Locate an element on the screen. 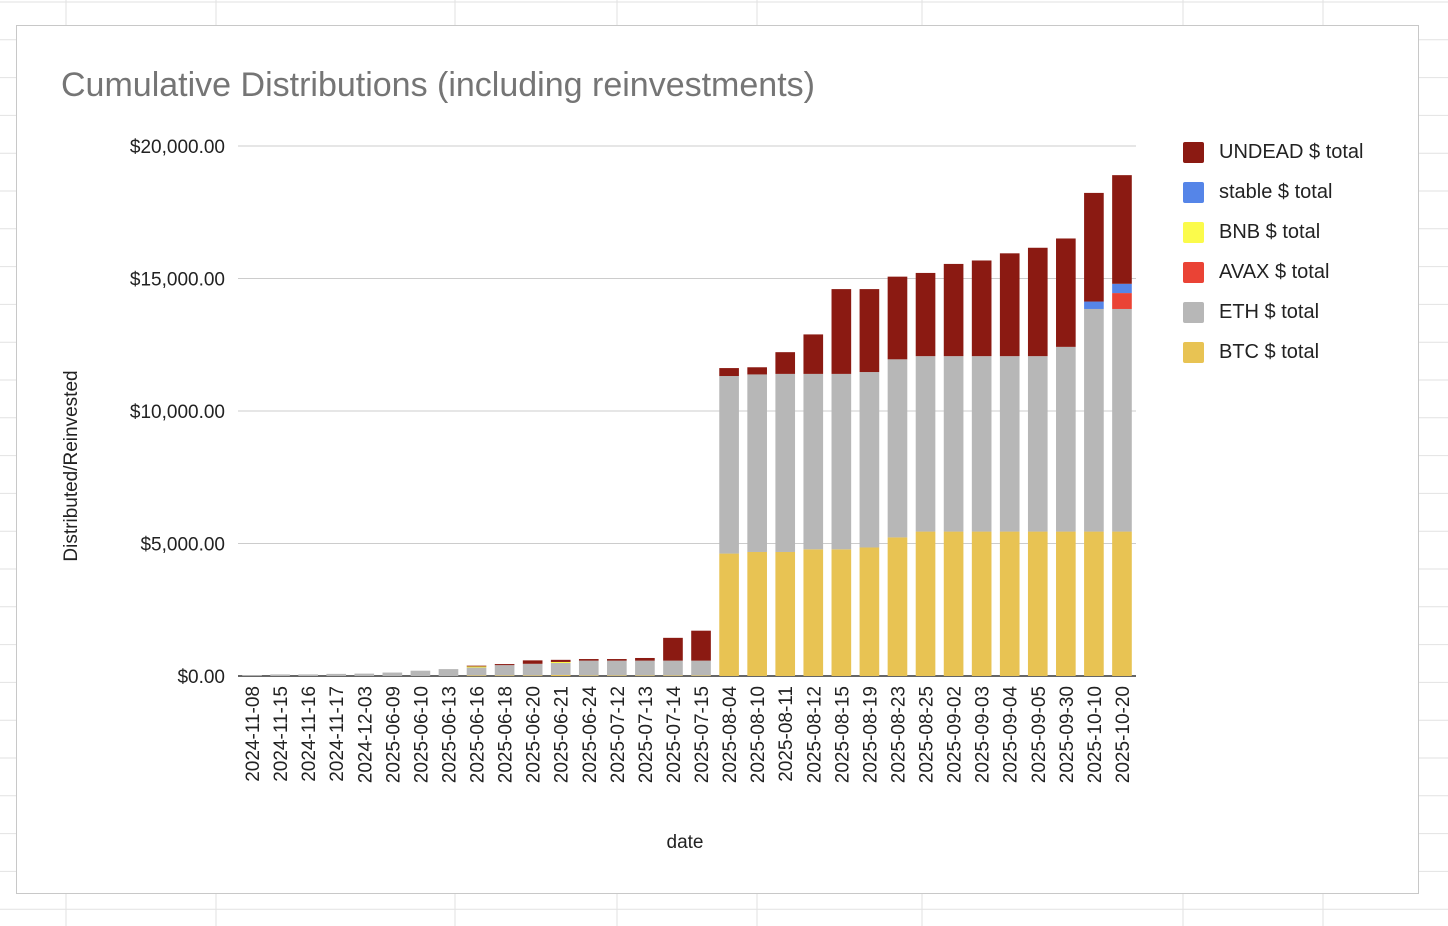  legend-item: ETH $ total is located at coordinates (1273, 312).